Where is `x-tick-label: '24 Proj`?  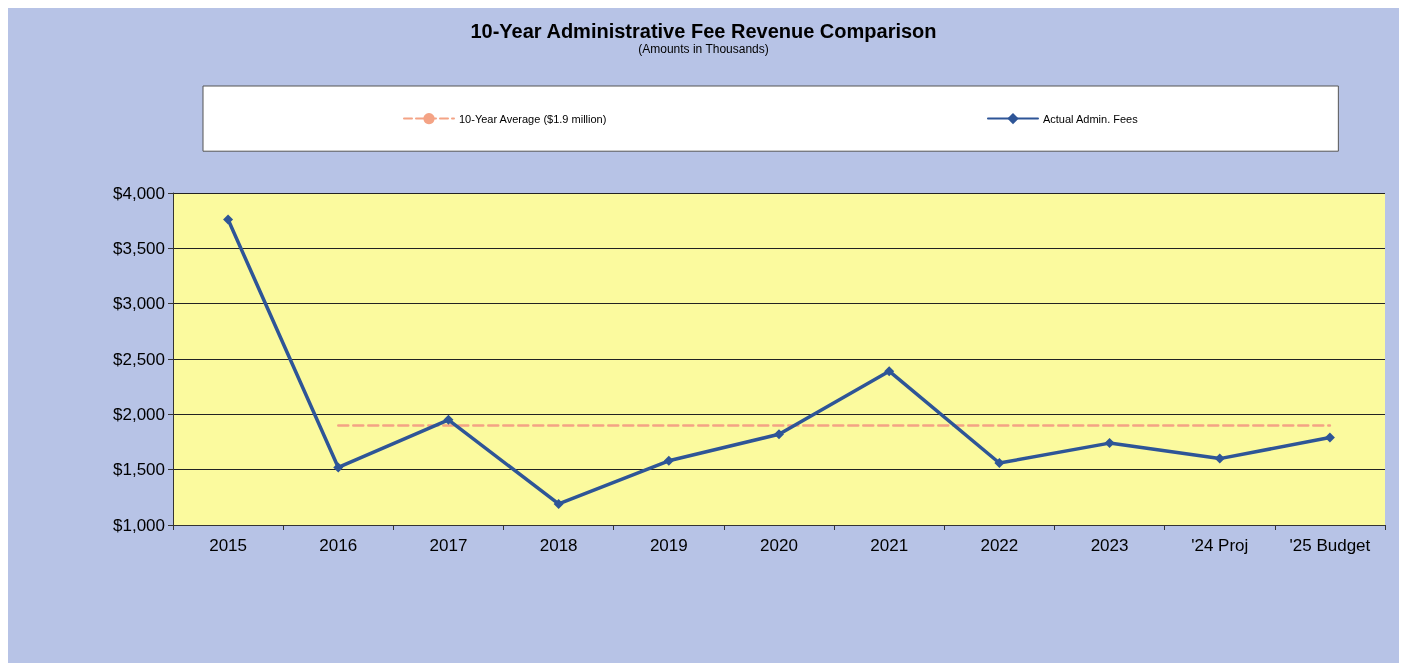 x-tick-label: '24 Proj is located at coordinates (1220, 545).